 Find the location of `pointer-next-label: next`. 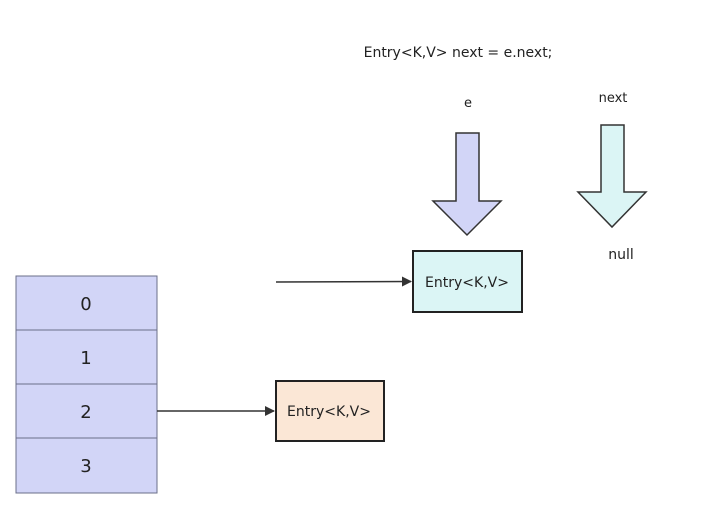

pointer-next-label: next is located at coordinates (613, 98).